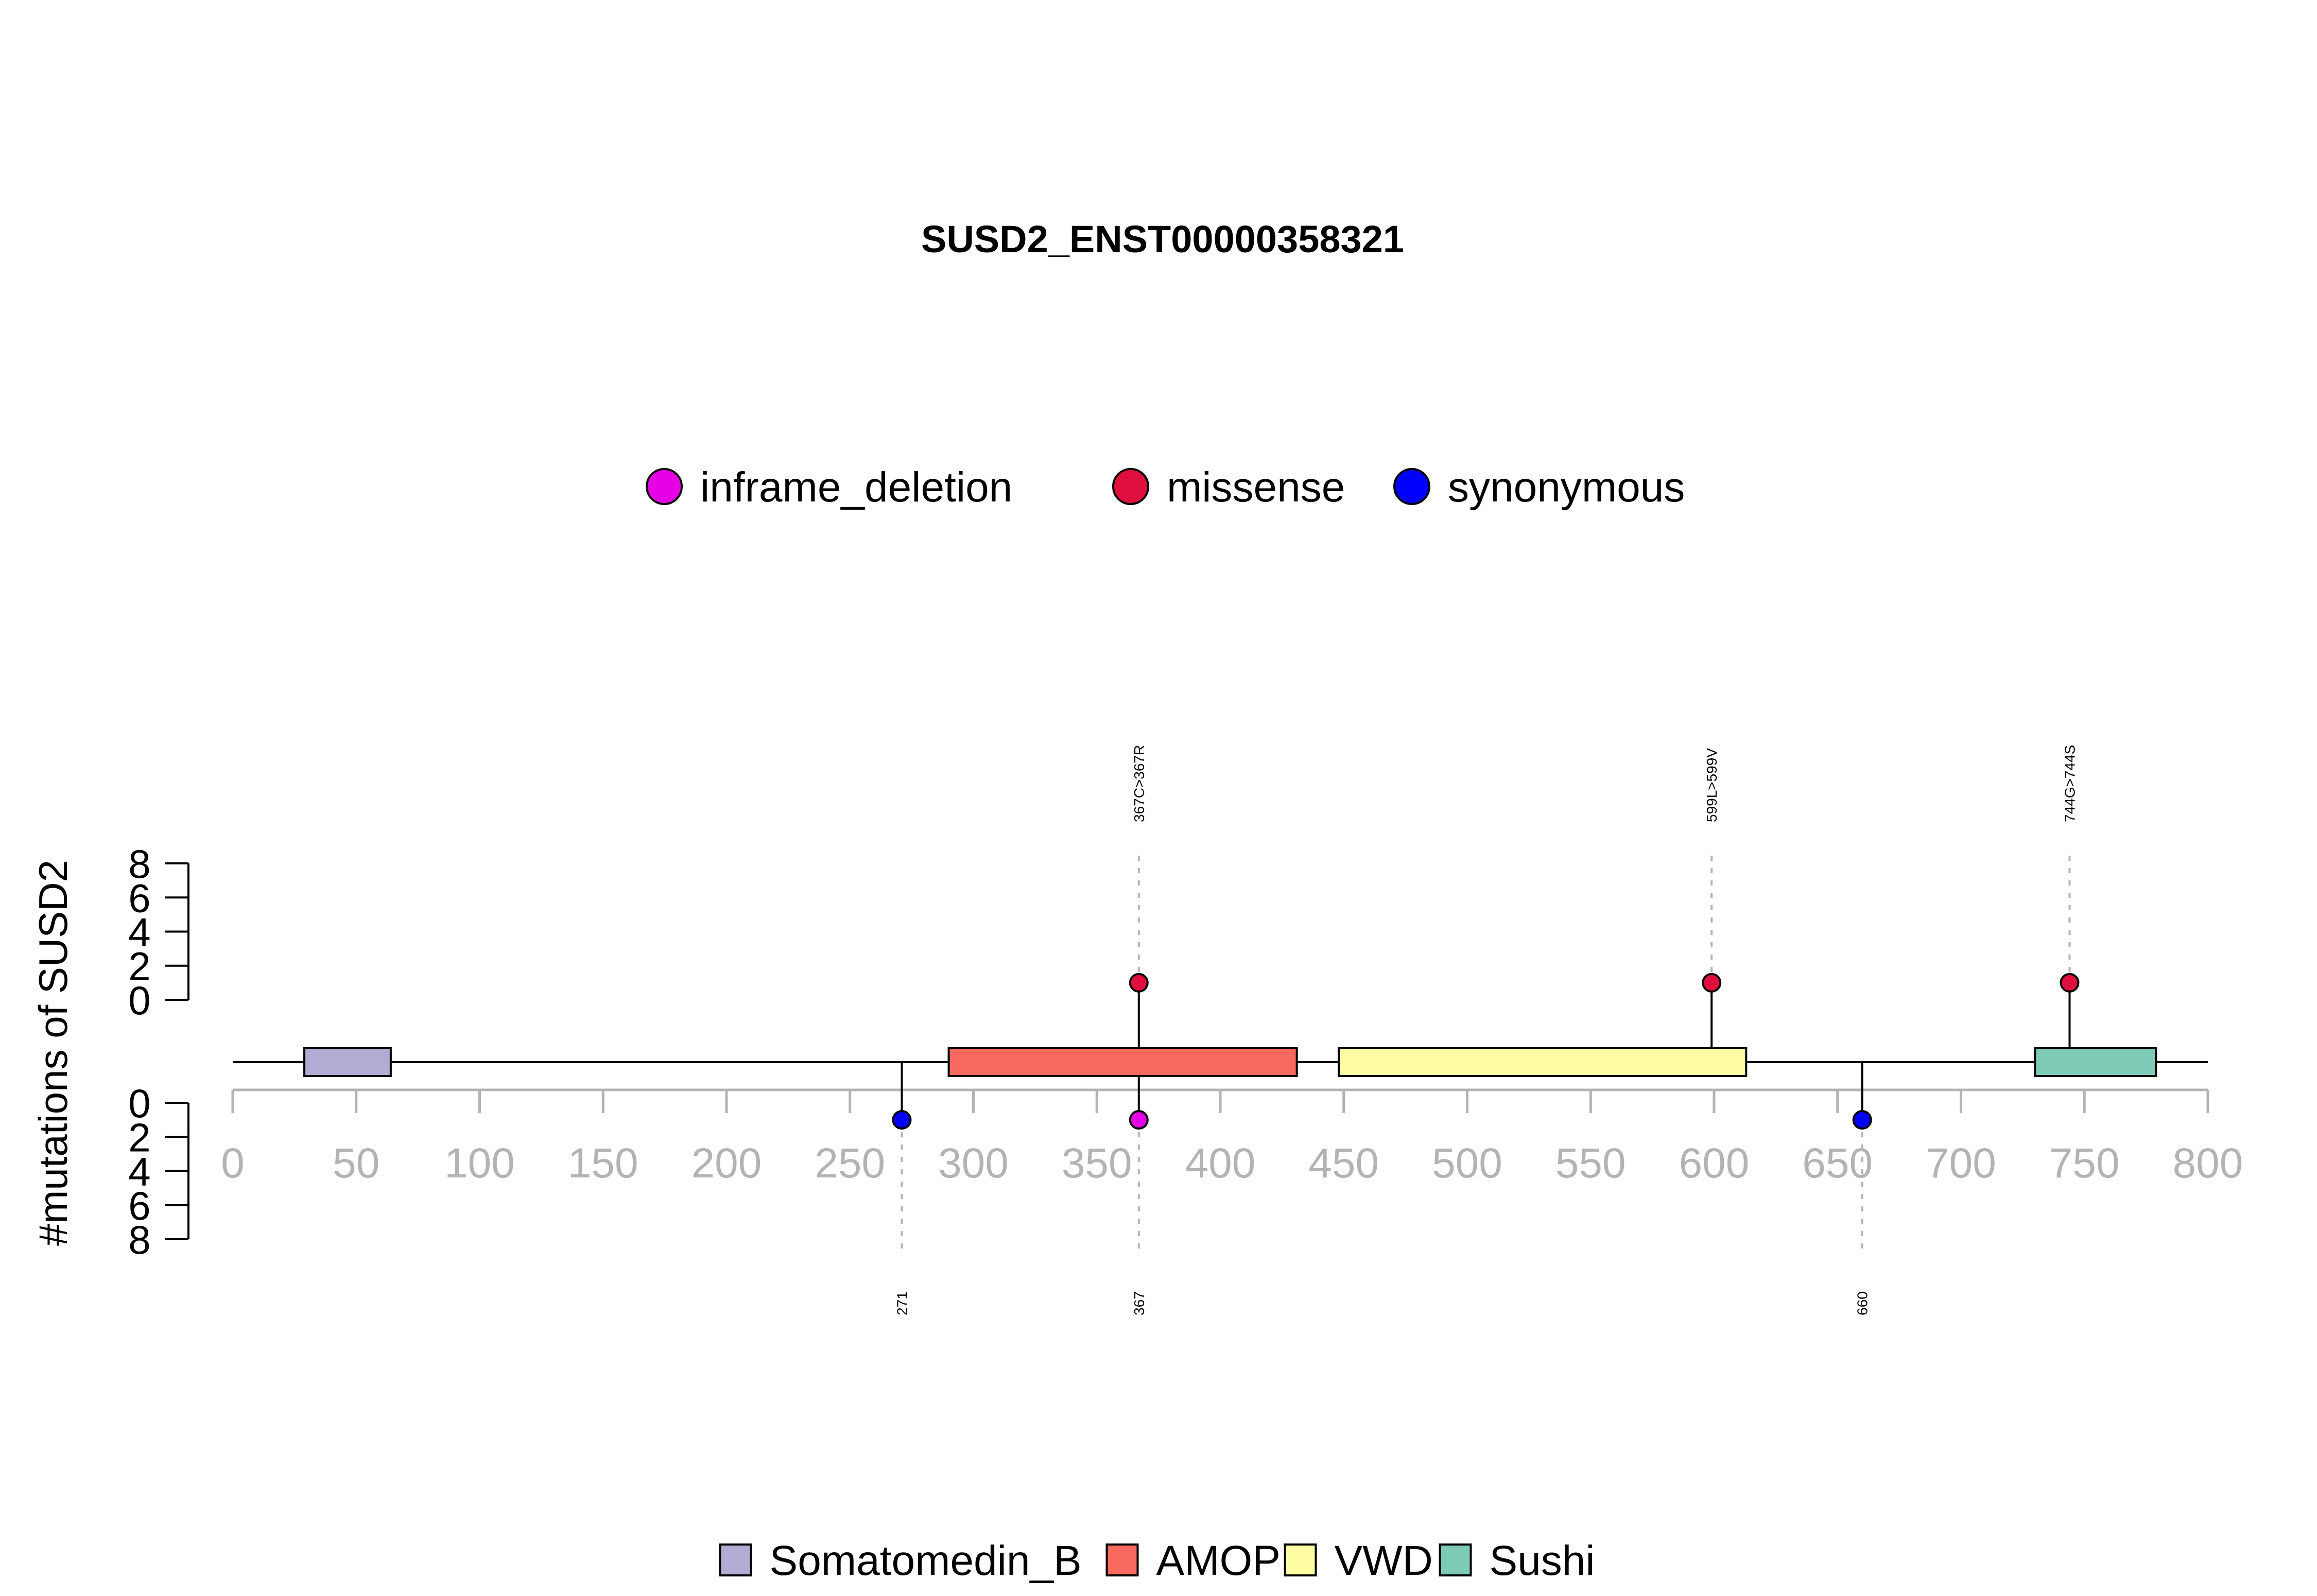  What do you see at coordinates (1384, 1560) in the screenshot?
I see `legend-label-vwd: VWD` at bounding box center [1384, 1560].